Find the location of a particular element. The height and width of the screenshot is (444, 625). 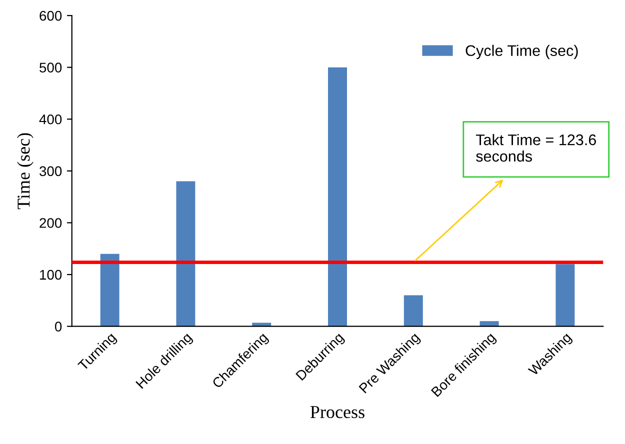

y-tick-label: 0 is located at coordinates (58, 327).